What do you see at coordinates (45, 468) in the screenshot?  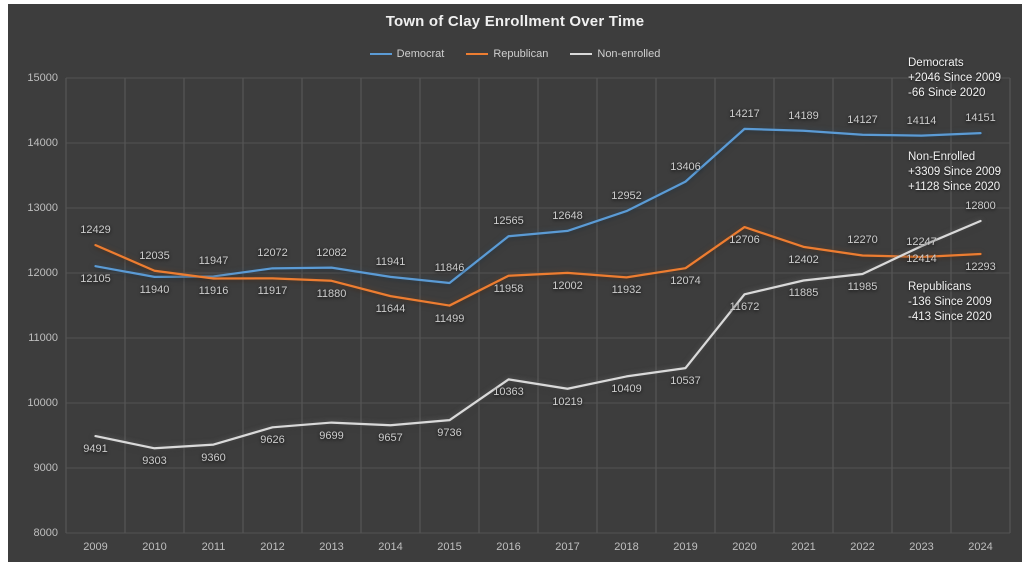 I see `y-axis-tick-label: 9000` at bounding box center [45, 468].